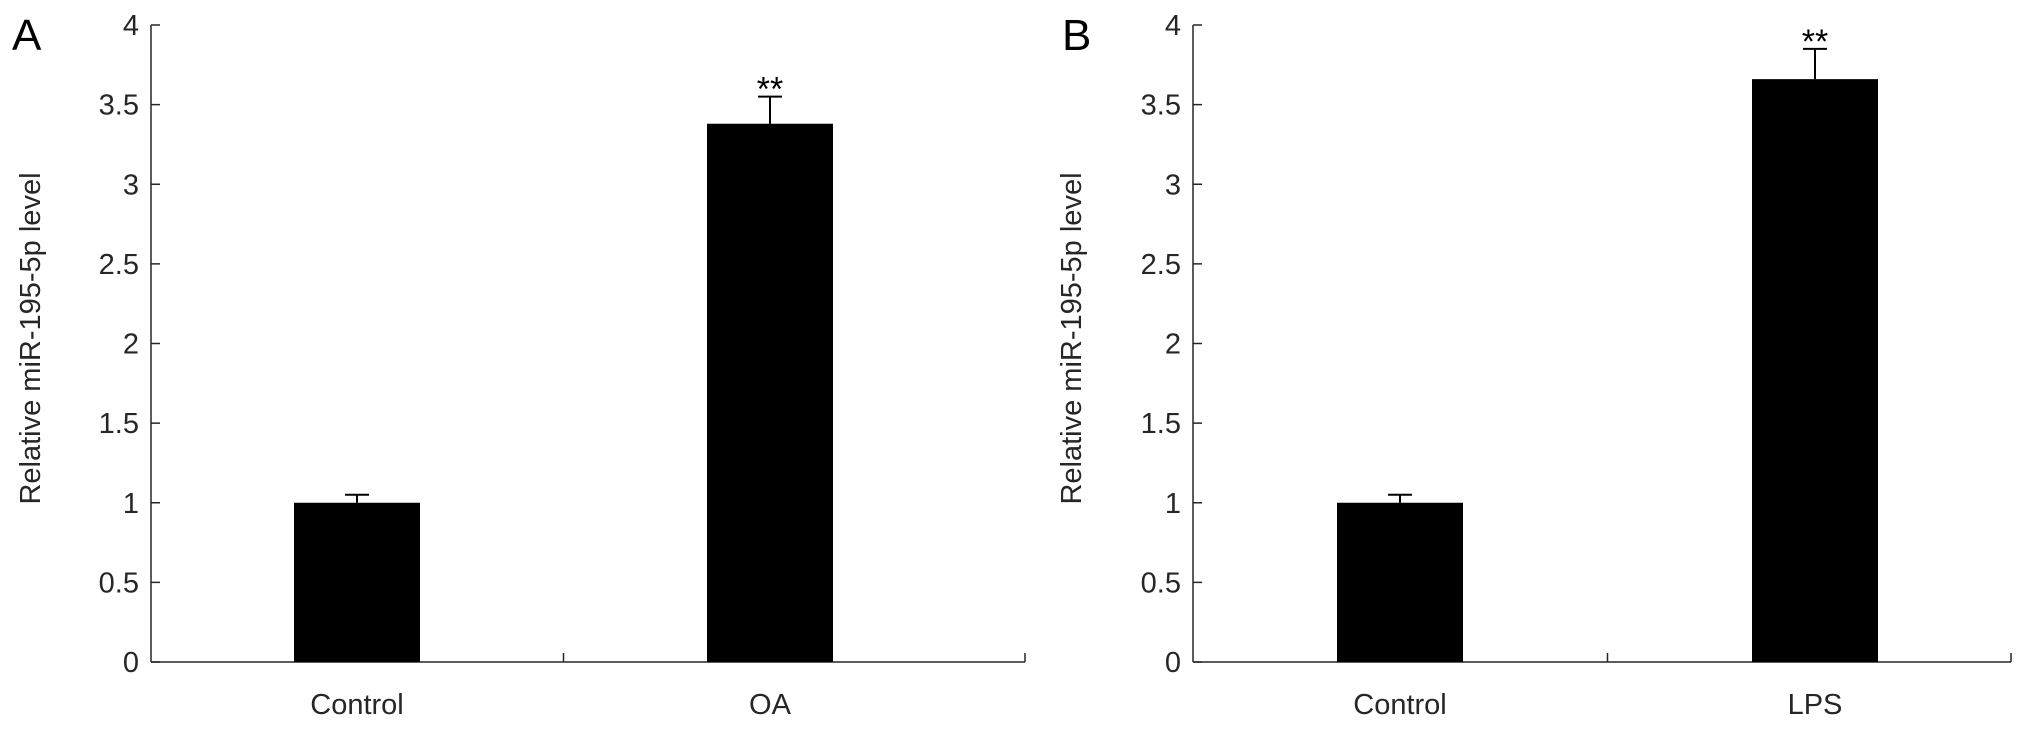  I want to click on x-tick-label: LPS, so click(1815, 705).